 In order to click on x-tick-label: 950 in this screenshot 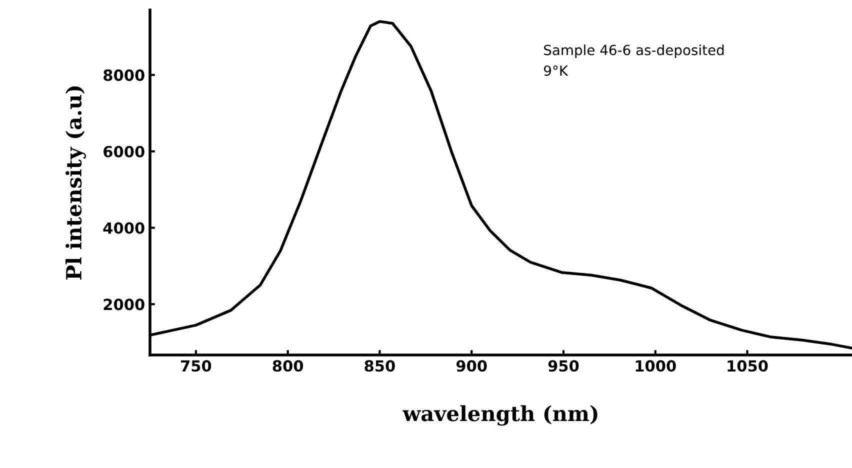, I will do `click(563, 366)`.